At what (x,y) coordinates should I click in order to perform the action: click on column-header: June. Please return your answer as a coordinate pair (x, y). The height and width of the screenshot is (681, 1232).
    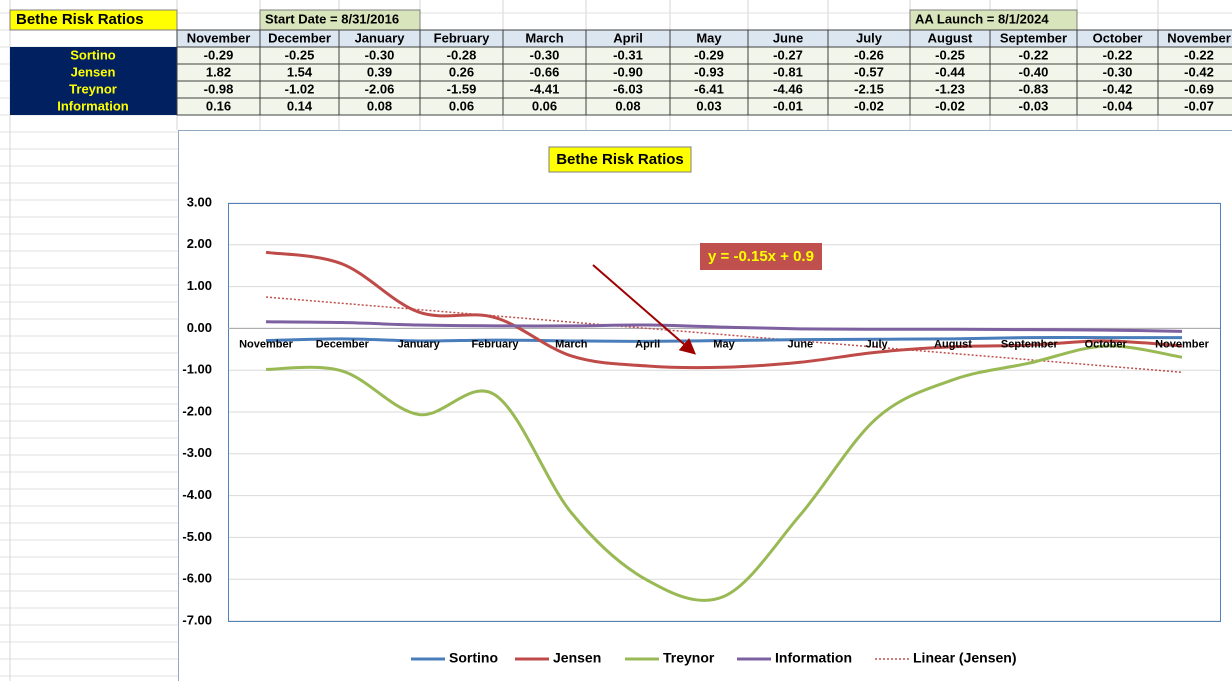
    Looking at the image, I should click on (788, 37).